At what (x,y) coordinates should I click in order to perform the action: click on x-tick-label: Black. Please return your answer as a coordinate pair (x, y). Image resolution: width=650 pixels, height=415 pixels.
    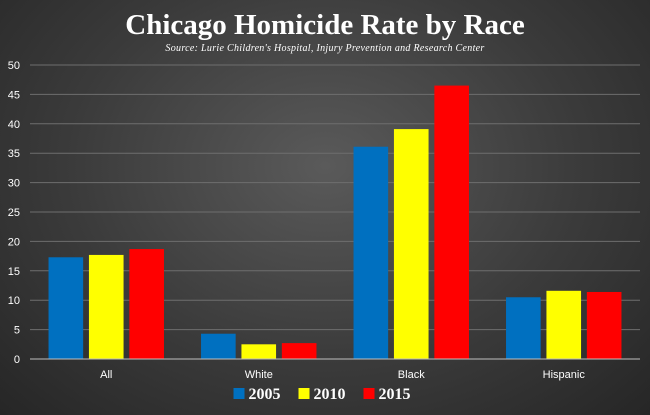
    Looking at the image, I should click on (411, 375).